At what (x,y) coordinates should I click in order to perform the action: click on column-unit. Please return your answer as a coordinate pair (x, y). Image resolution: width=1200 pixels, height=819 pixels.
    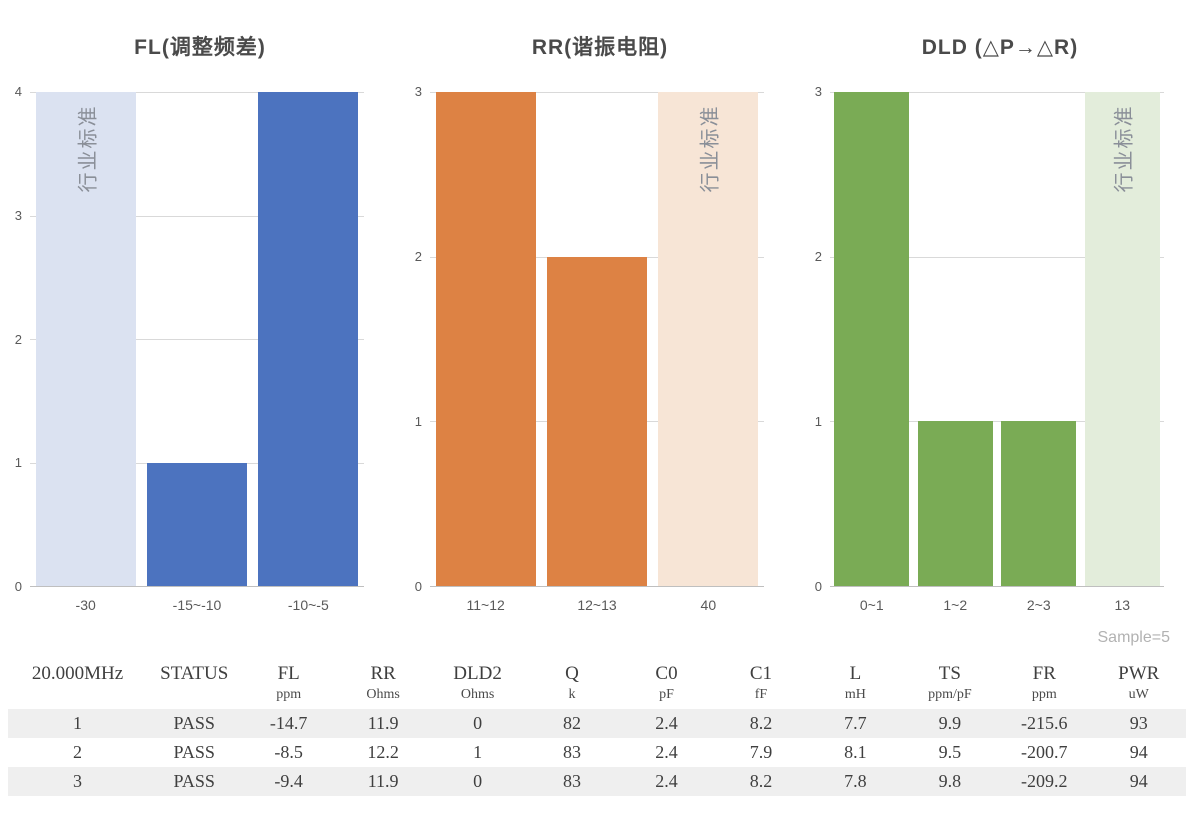
    Looking at the image, I should click on (194, 698).